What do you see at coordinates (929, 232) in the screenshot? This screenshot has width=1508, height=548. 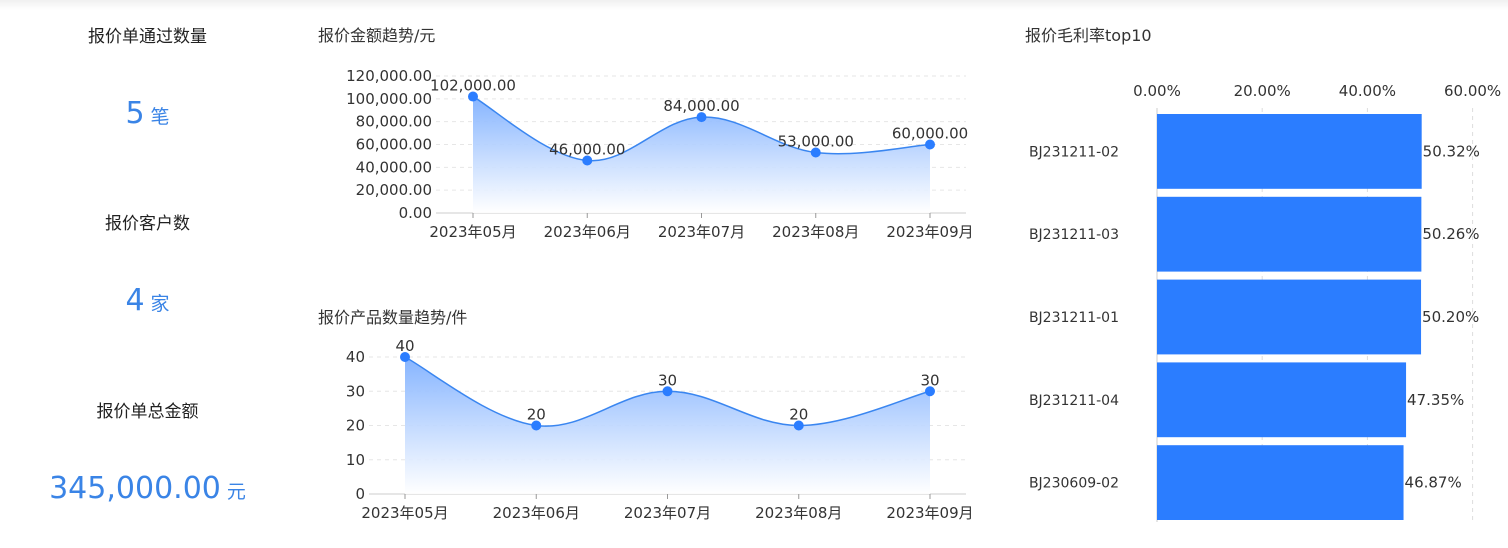 I see `amount-x-tick-label: 2023年09月` at bounding box center [929, 232].